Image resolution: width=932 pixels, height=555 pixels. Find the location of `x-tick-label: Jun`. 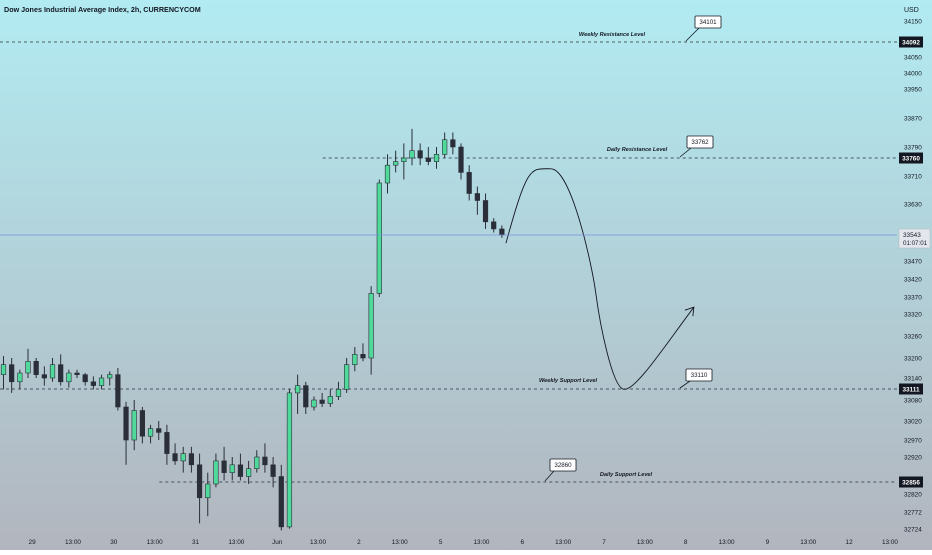

x-tick-label: Jun is located at coordinates (277, 542).